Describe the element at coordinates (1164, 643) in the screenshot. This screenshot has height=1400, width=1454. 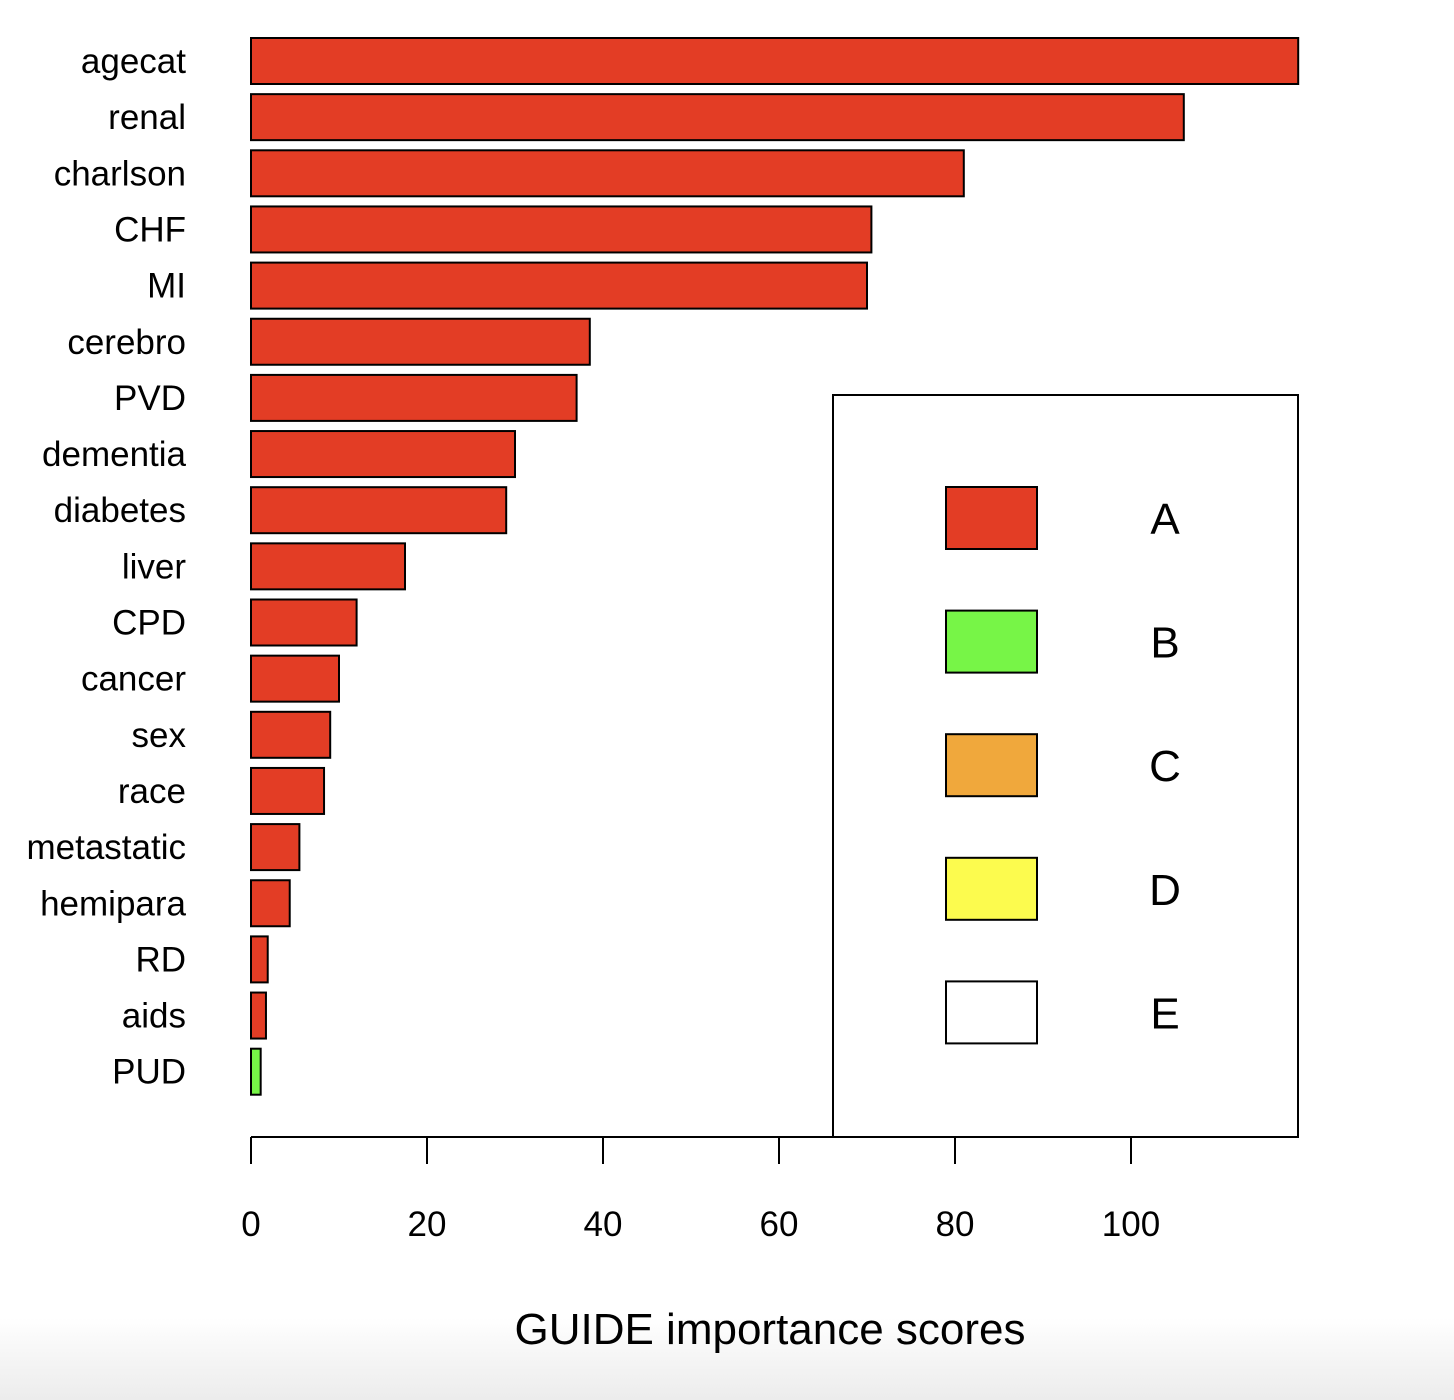
I see `legend-label-B: B` at that location.